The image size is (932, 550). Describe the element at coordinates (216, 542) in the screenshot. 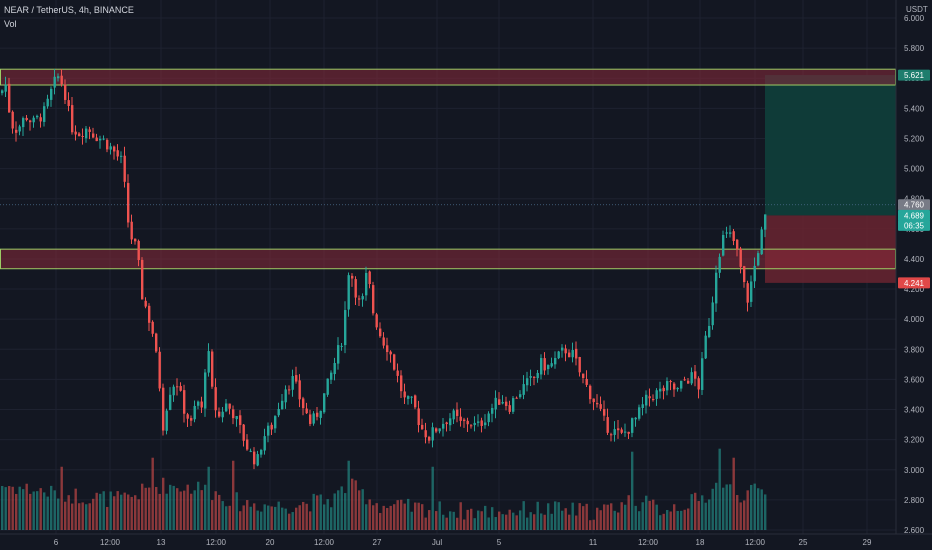

I see `time-tick-label: 12:00` at that location.